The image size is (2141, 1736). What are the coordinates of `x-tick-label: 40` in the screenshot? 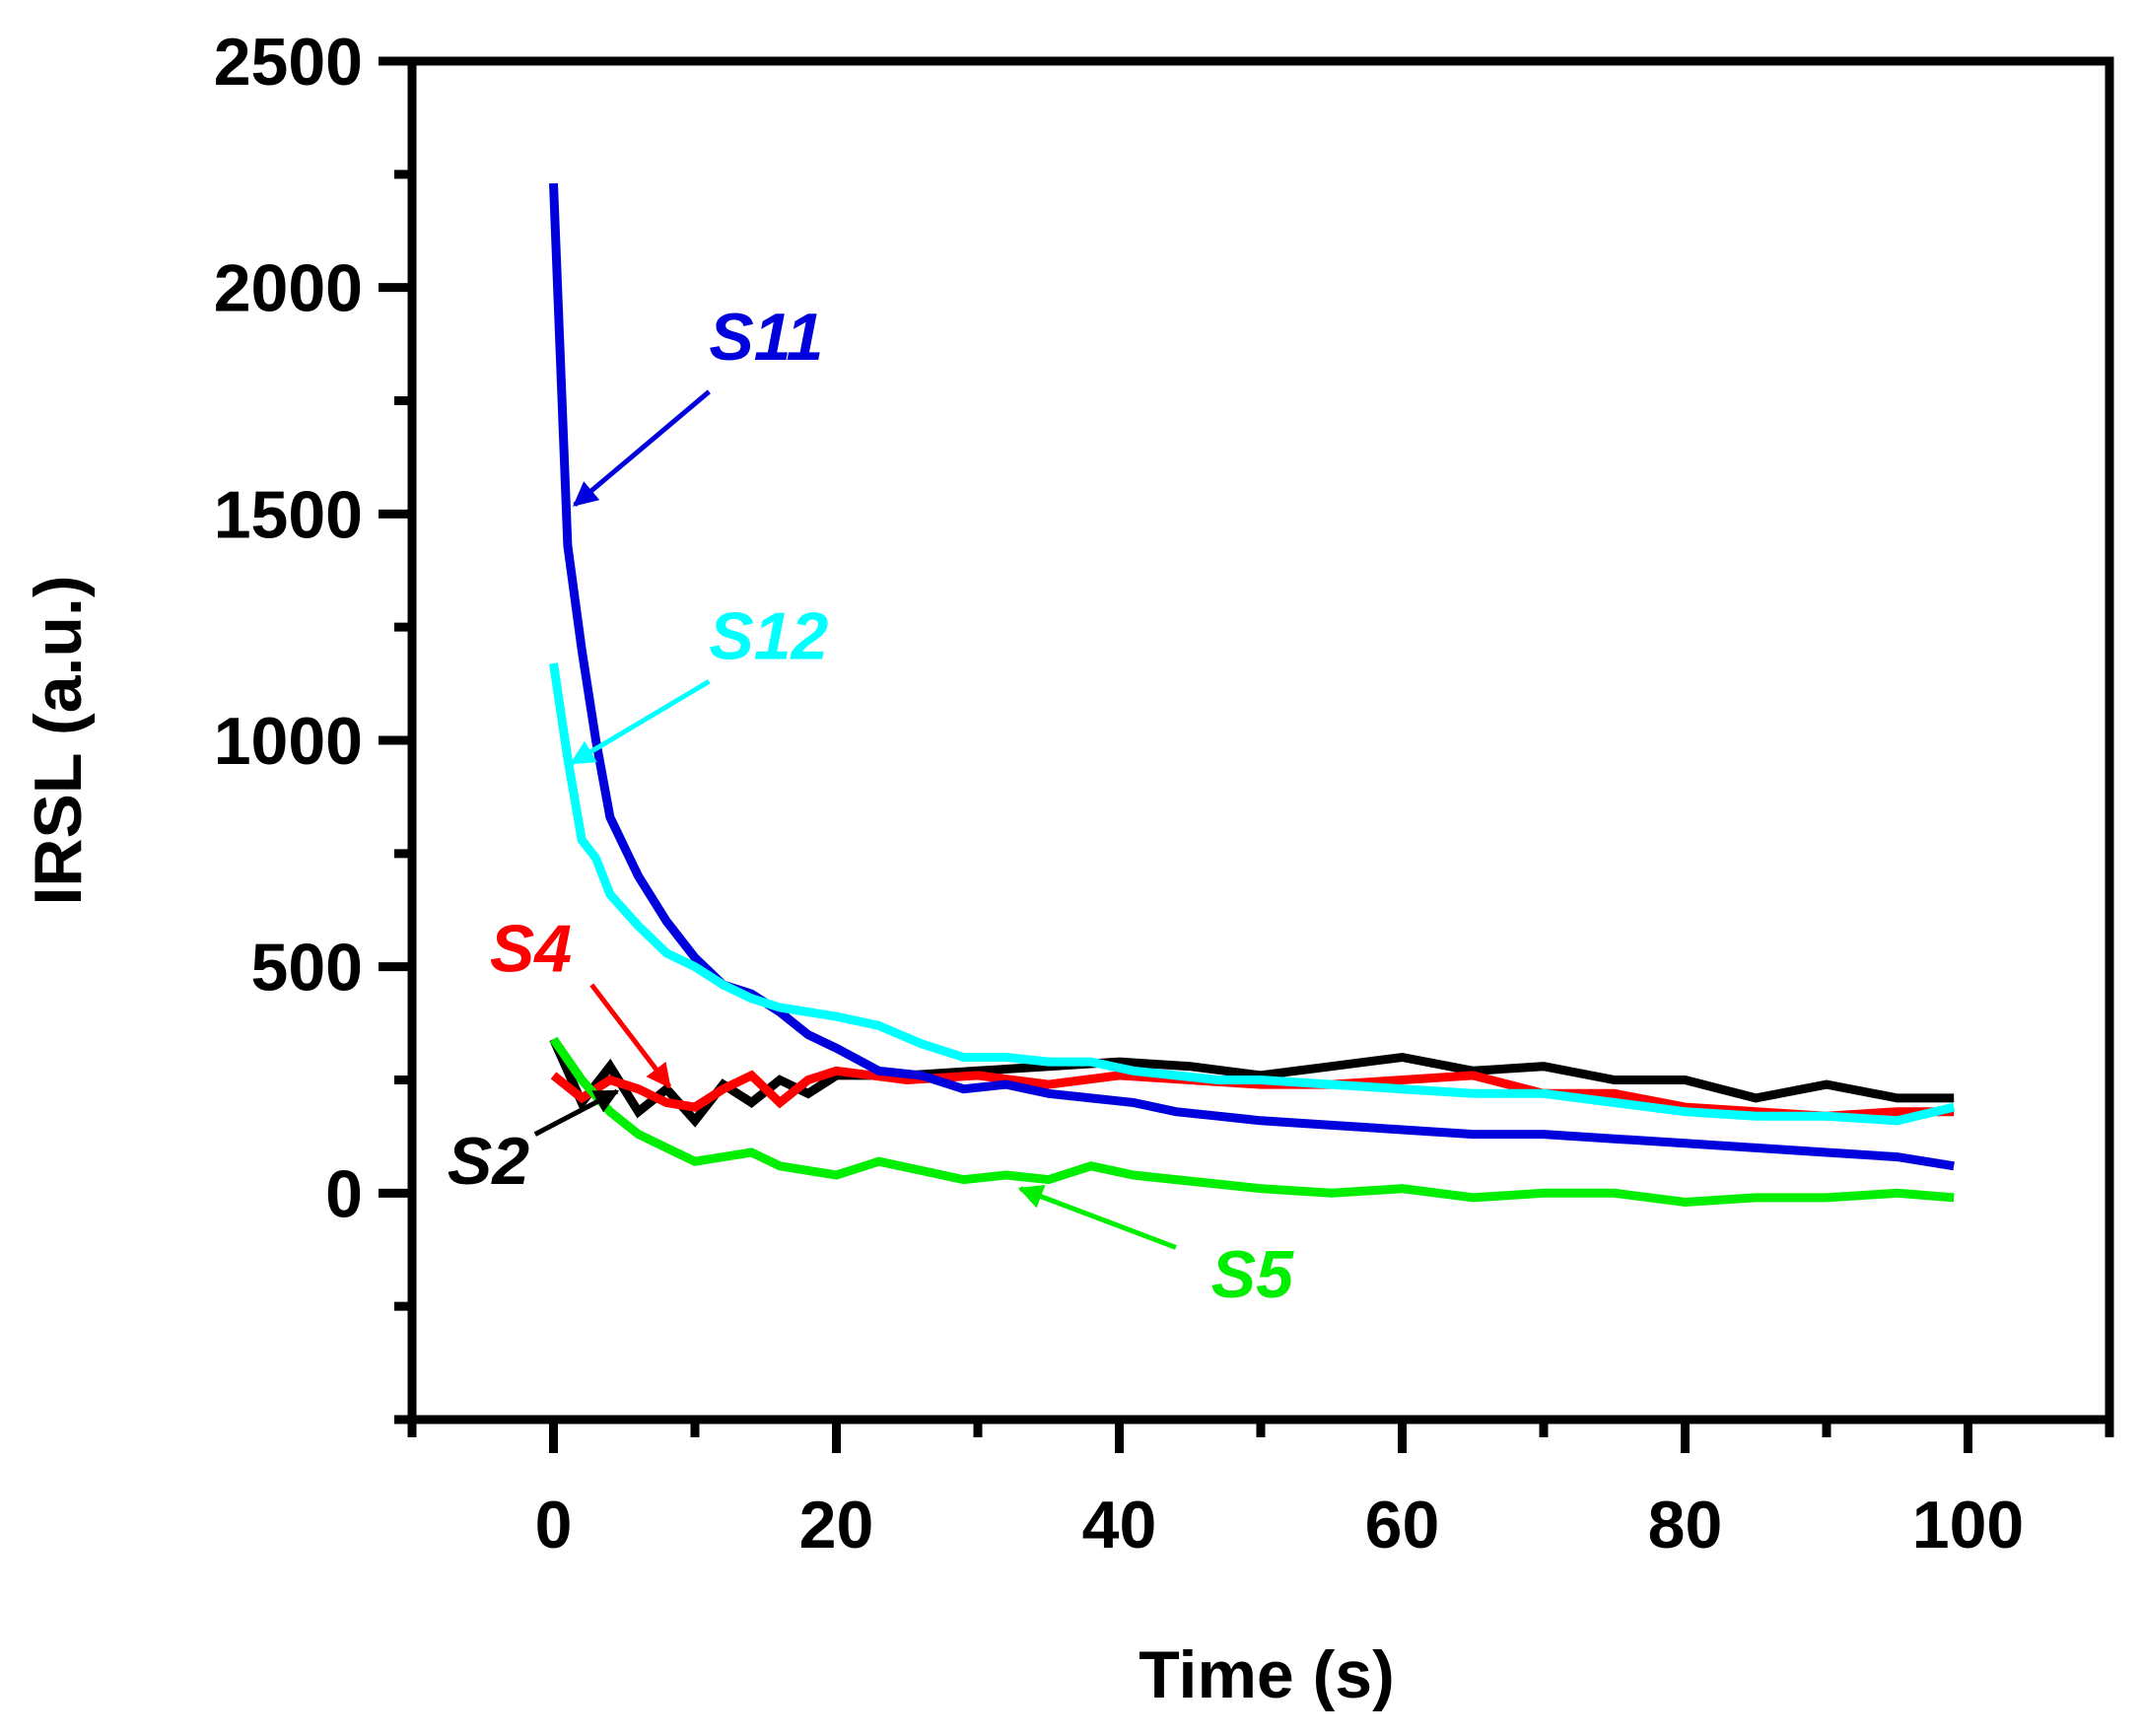 It's located at (1119, 1525).